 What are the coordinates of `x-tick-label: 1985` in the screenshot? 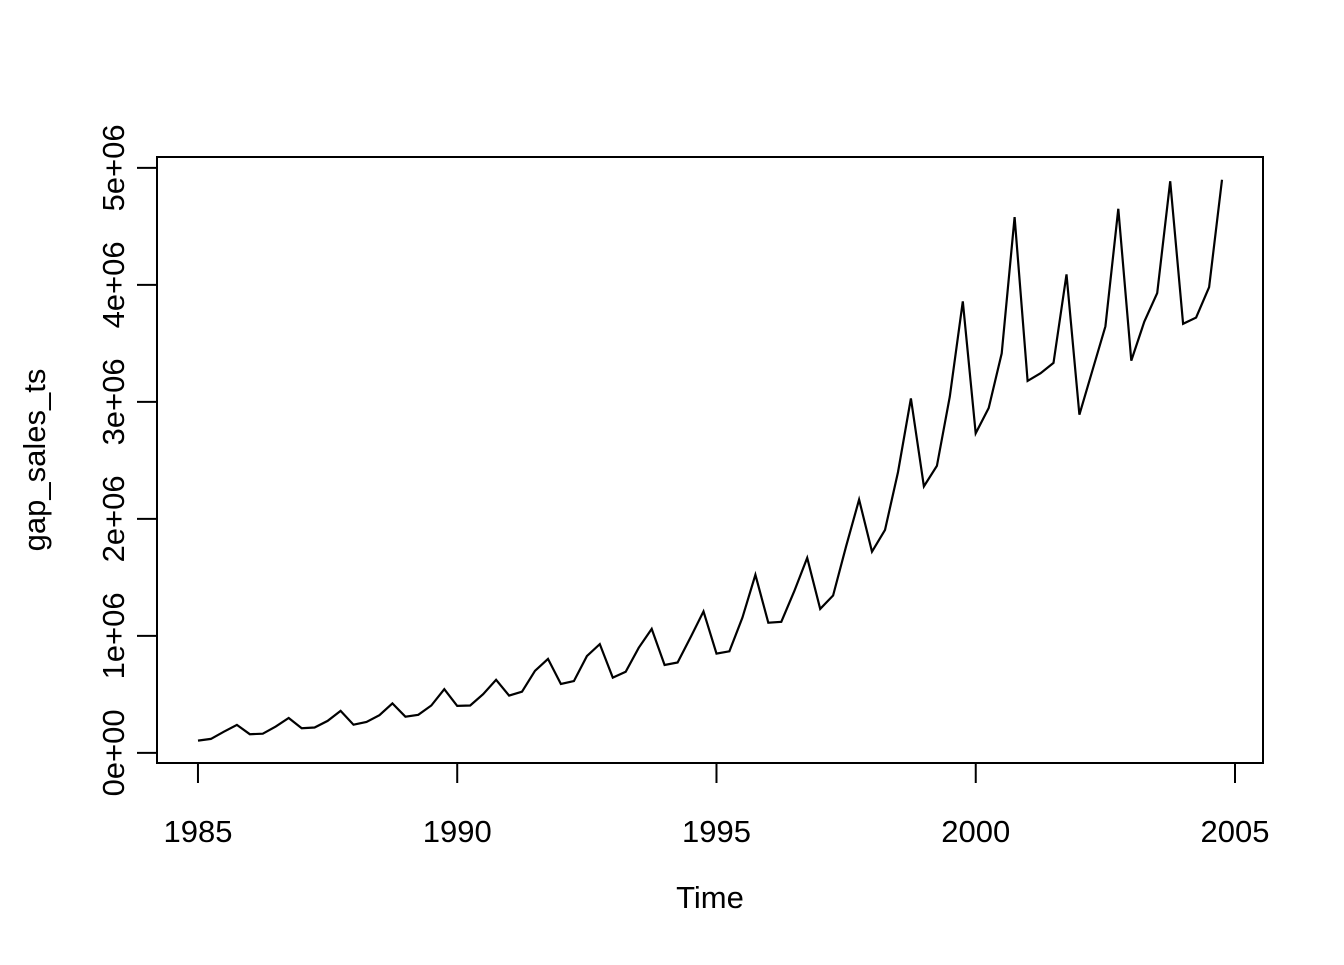 It's located at (197, 831).